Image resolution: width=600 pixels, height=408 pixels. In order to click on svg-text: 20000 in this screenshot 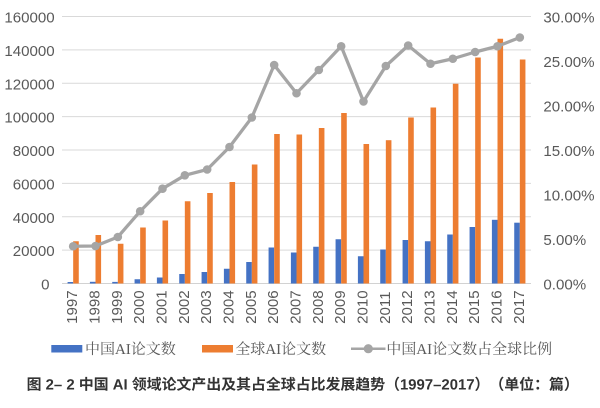, I will do `click(34, 251)`.